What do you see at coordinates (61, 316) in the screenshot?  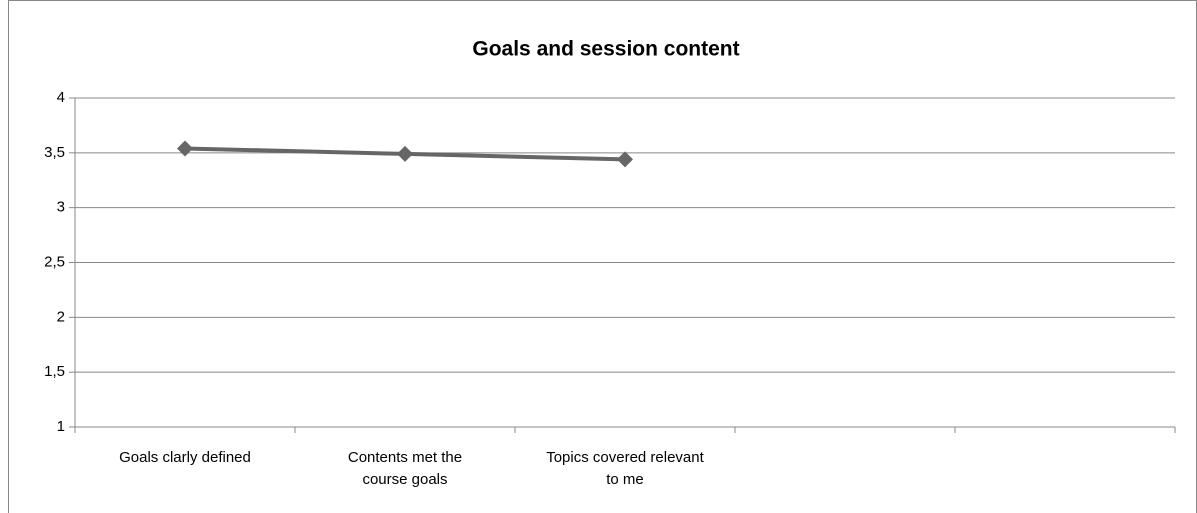 I see `y-tick-label: 2` at bounding box center [61, 316].